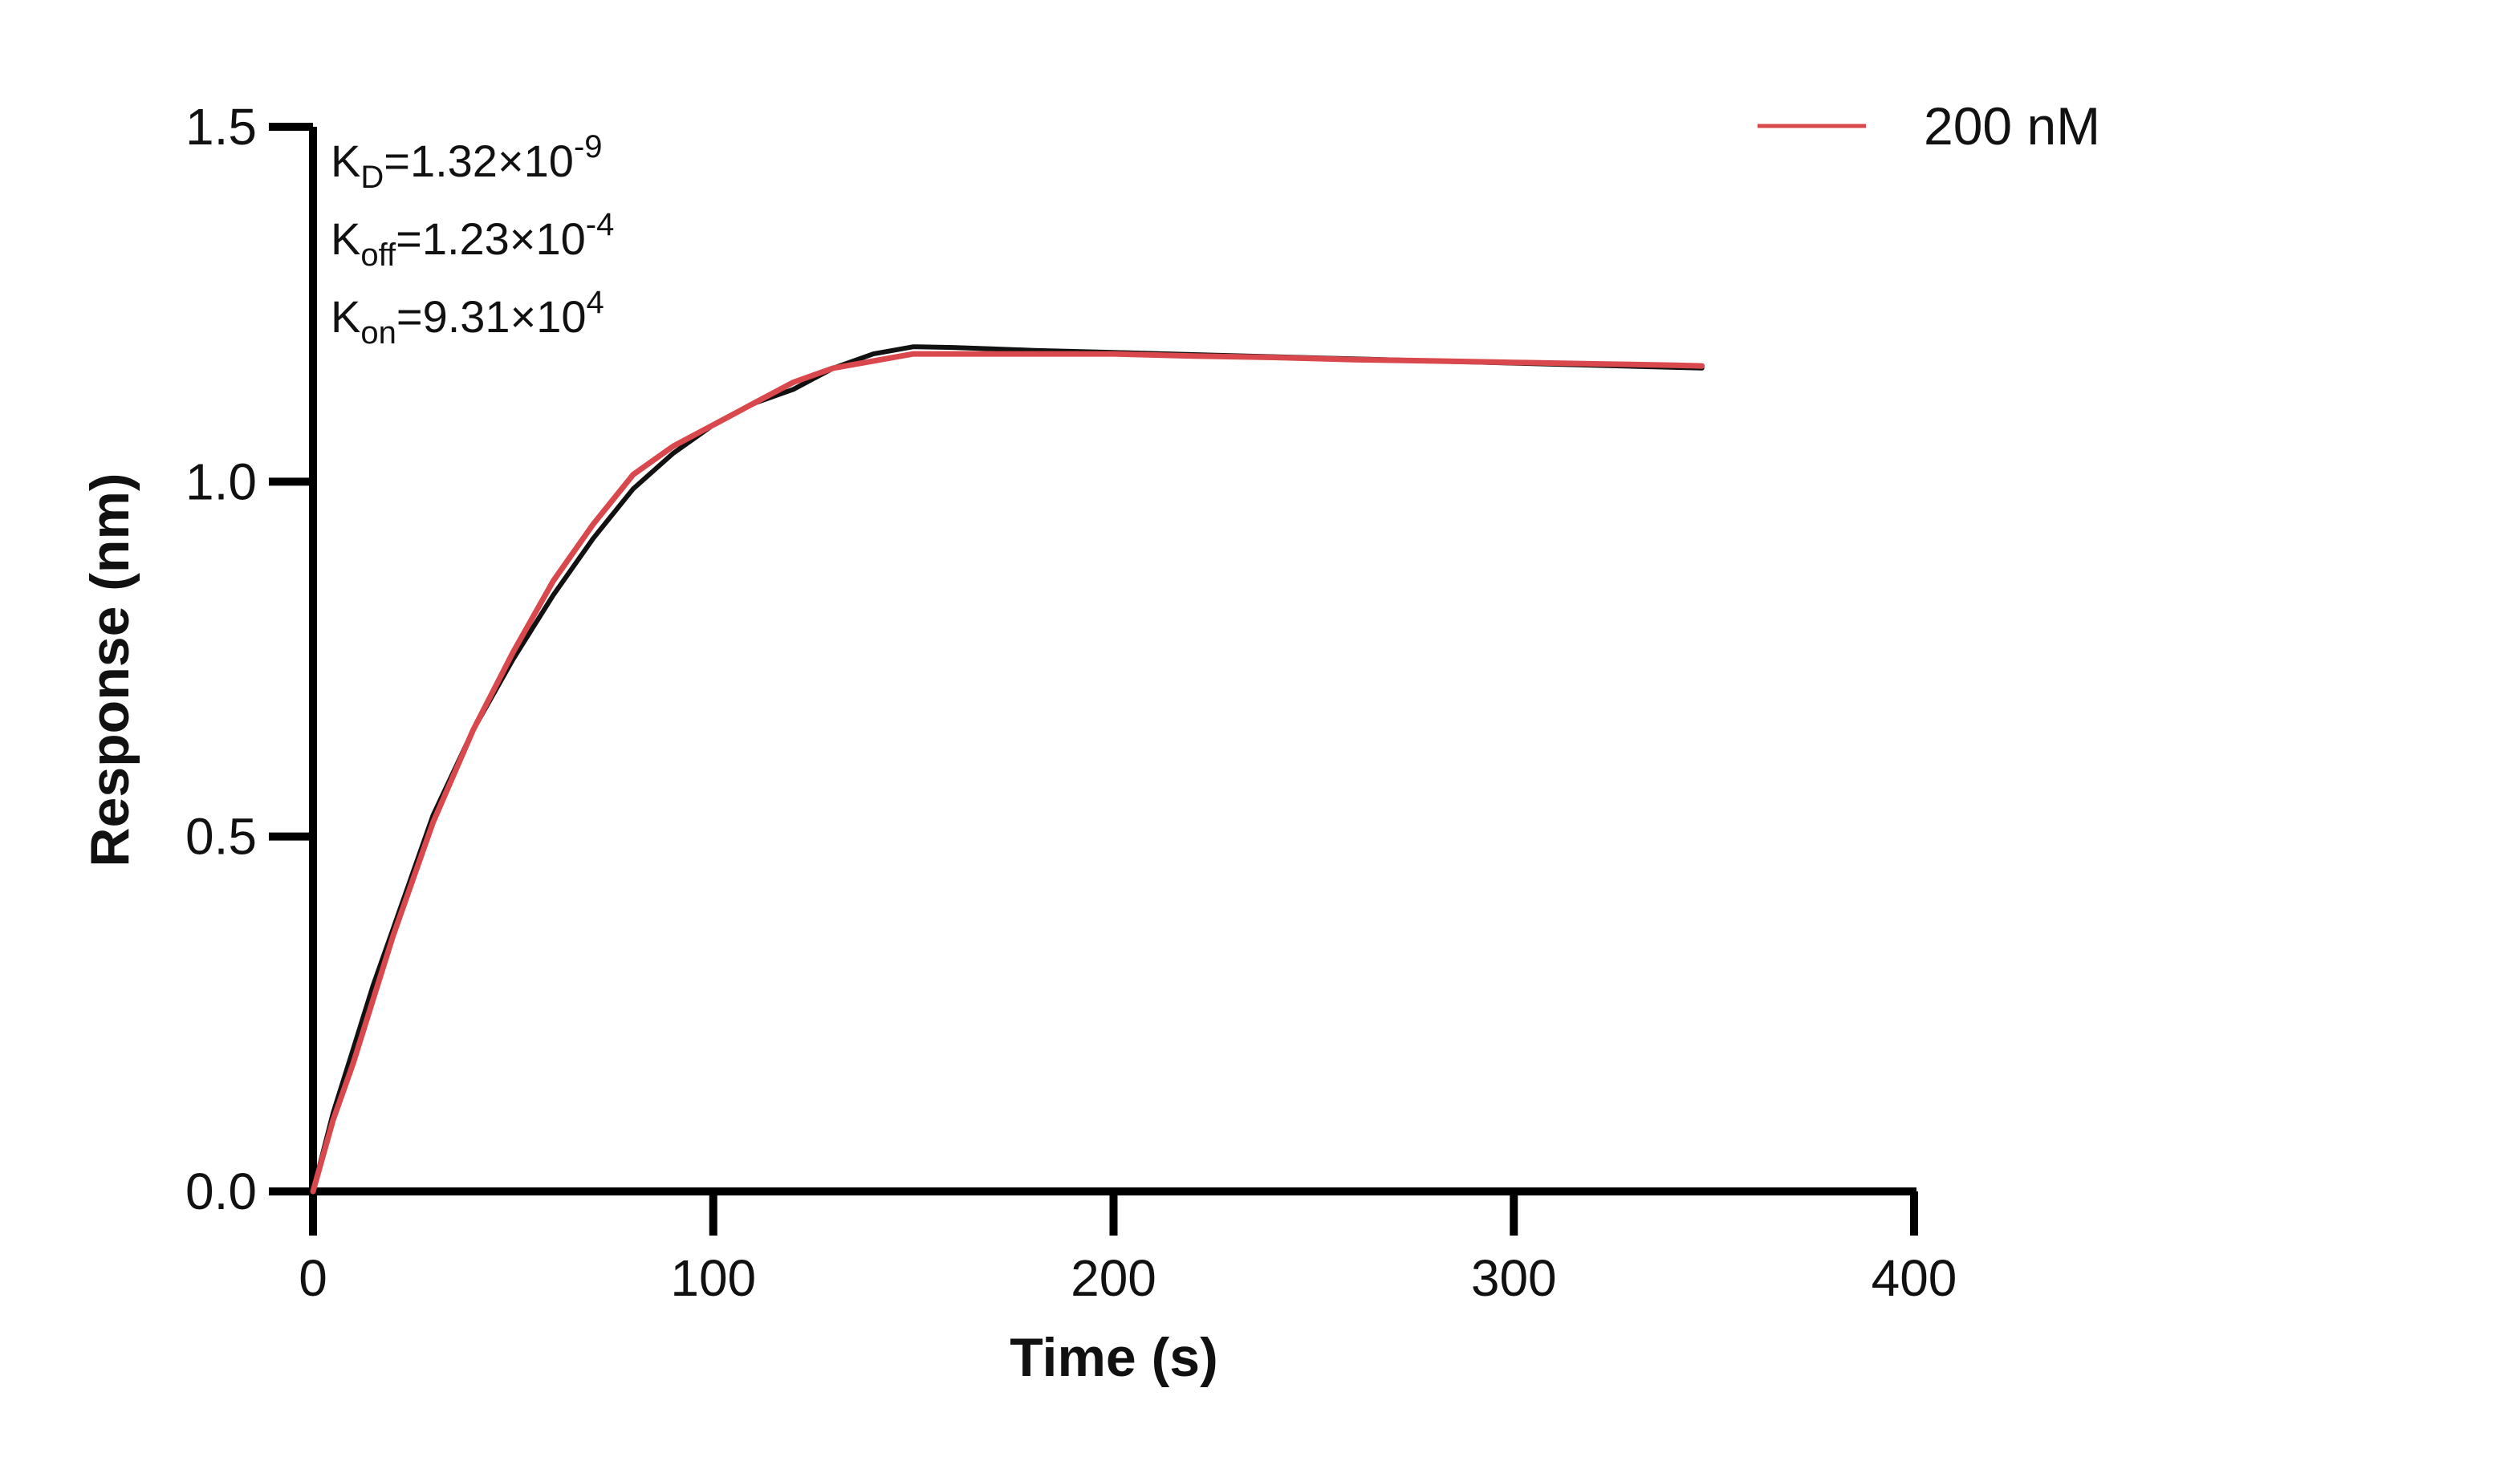 The image size is (2520, 1457). I want to click on y-axis-title: Response (nm), so click(110, 669).